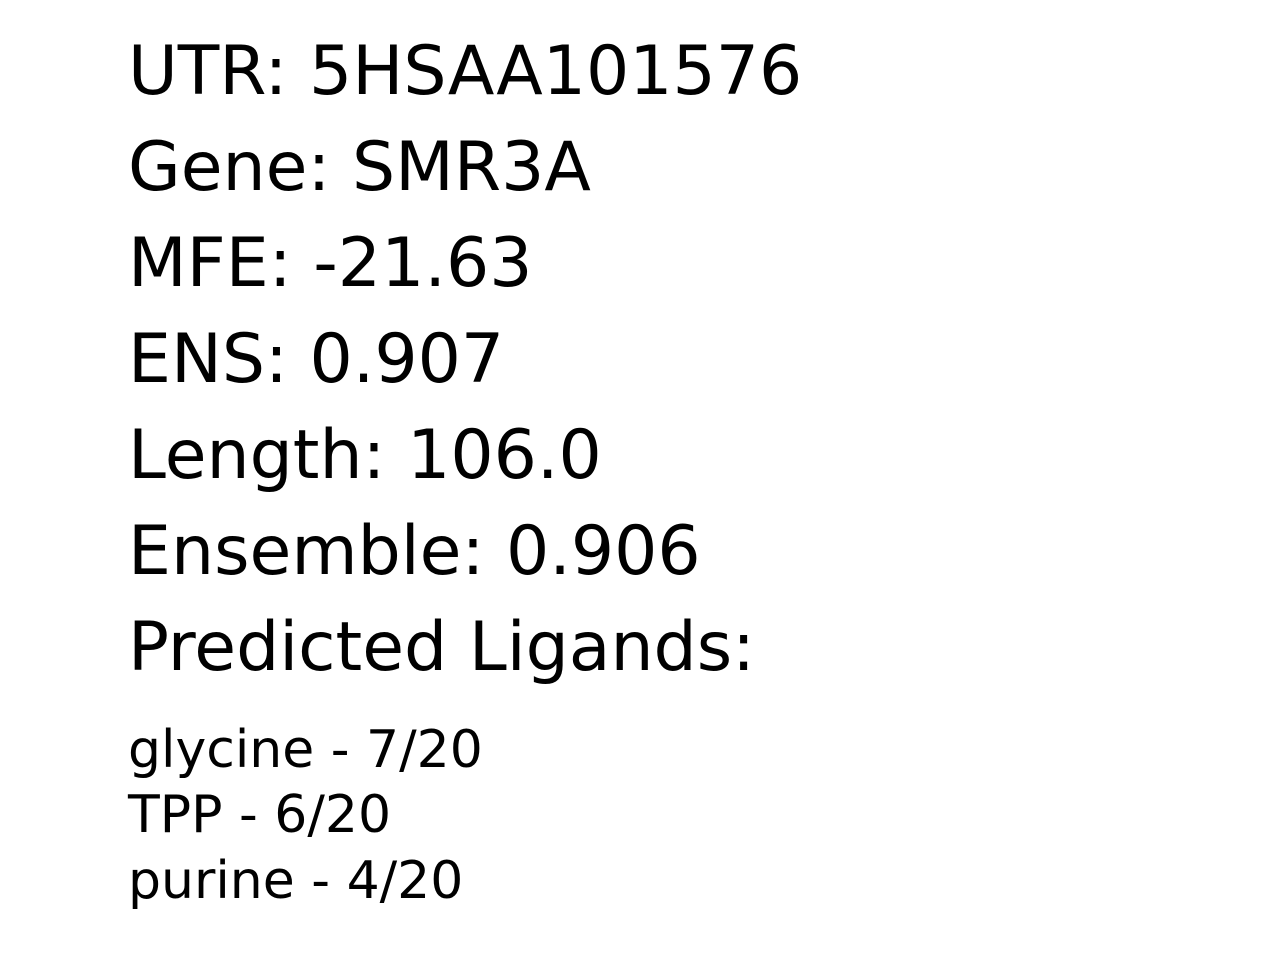 The height and width of the screenshot is (960, 1280). I want to click on ligand-item: TPP - 6/20, so click(260, 815).